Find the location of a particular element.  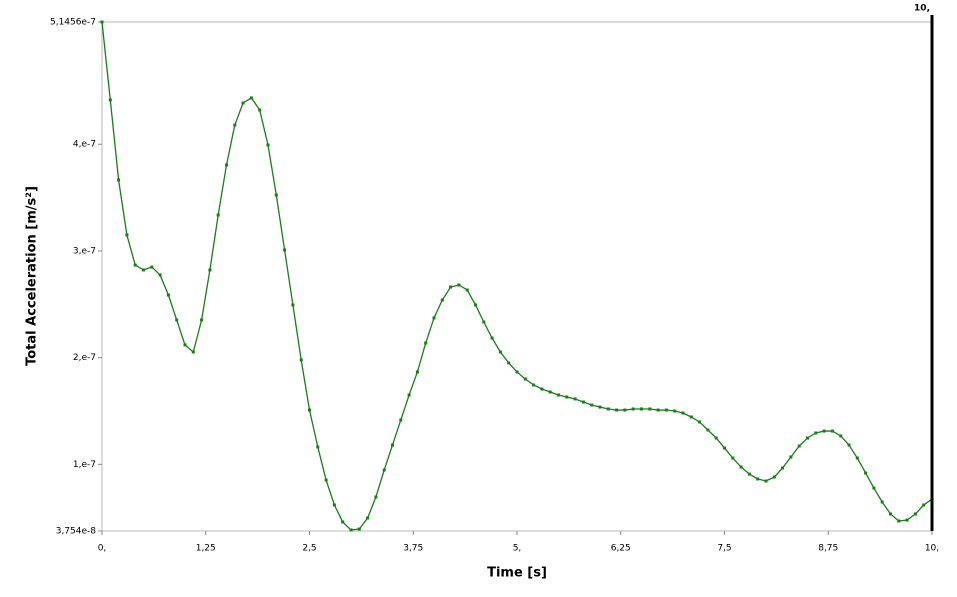

cursor-label: 10, is located at coordinates (922, 9).